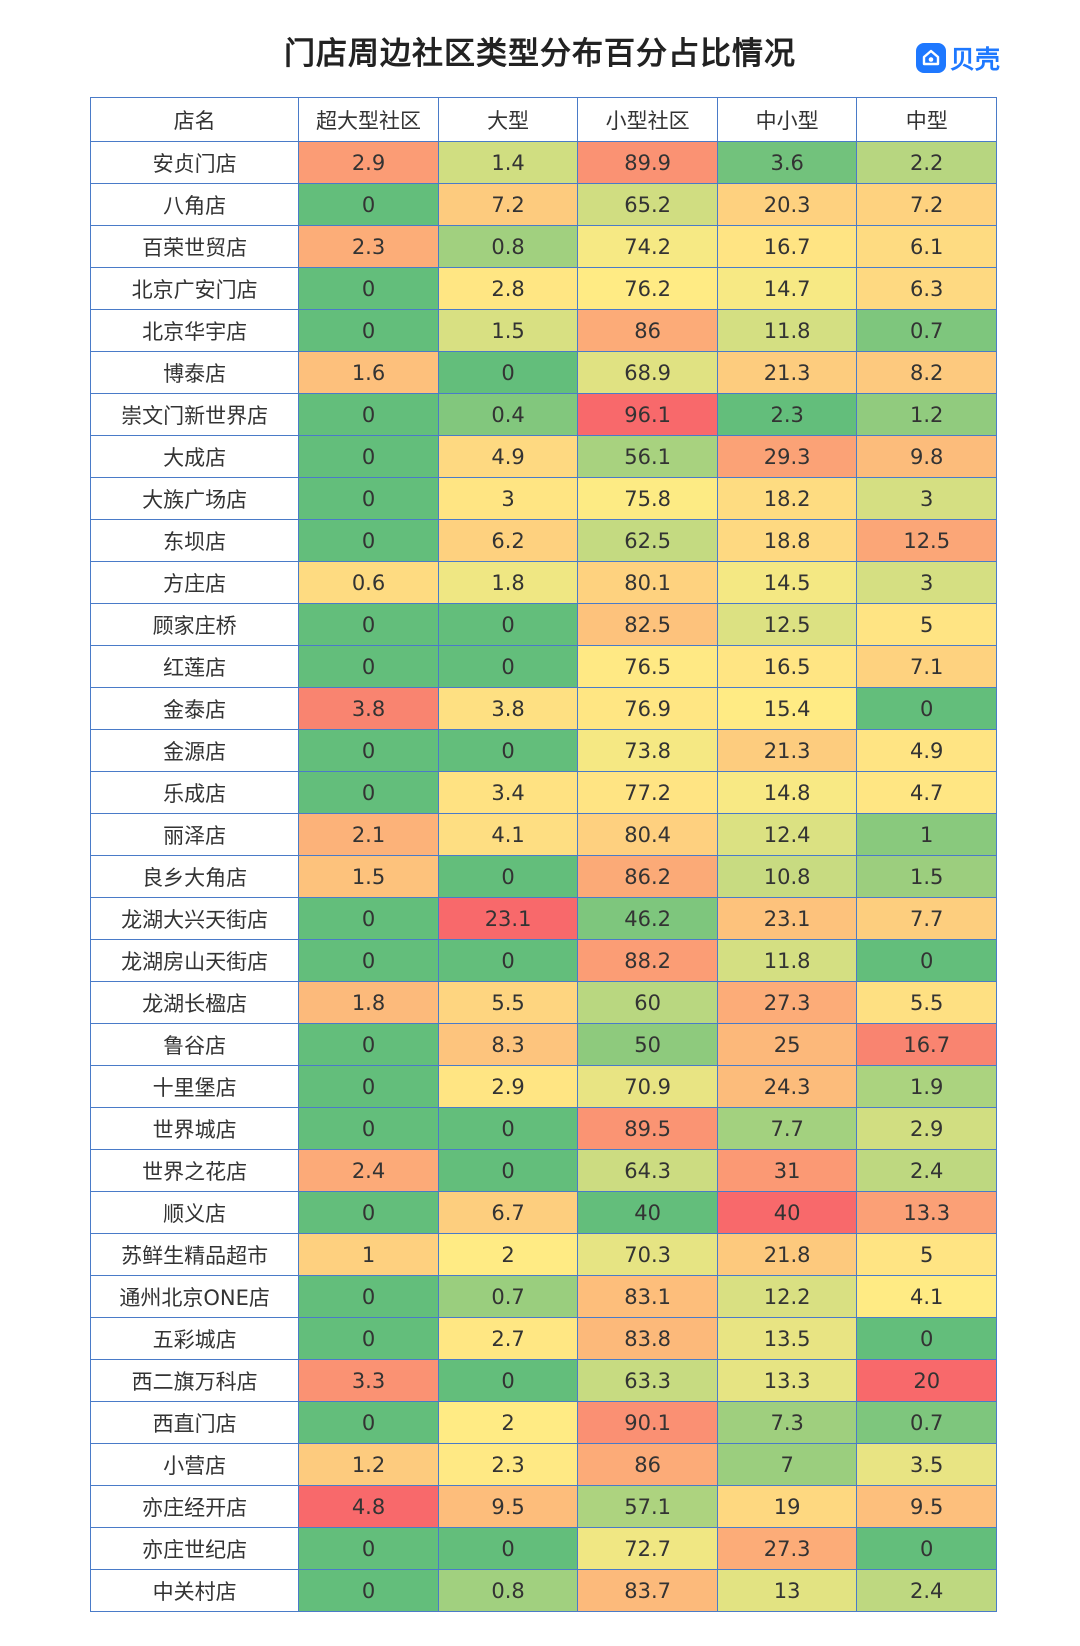  What do you see at coordinates (787, 1338) in the screenshot?
I see `heat-cell: 13.5` at bounding box center [787, 1338].